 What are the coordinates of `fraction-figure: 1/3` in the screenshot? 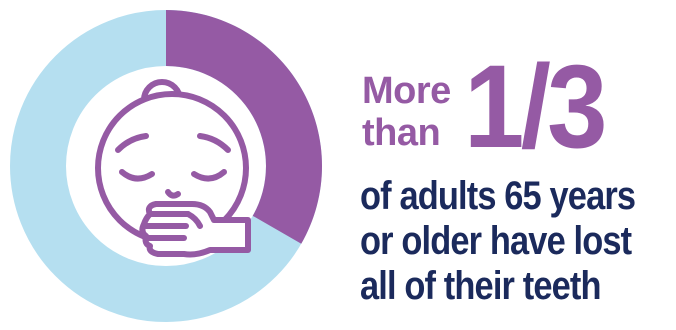 It's located at (536, 107).